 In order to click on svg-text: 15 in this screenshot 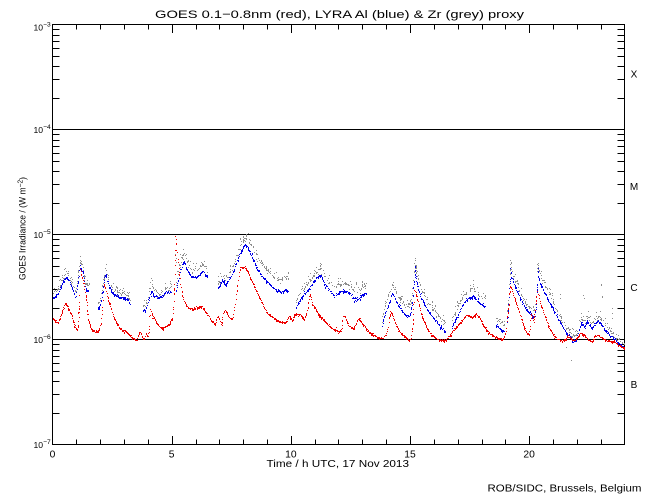, I will do `click(410, 454)`.